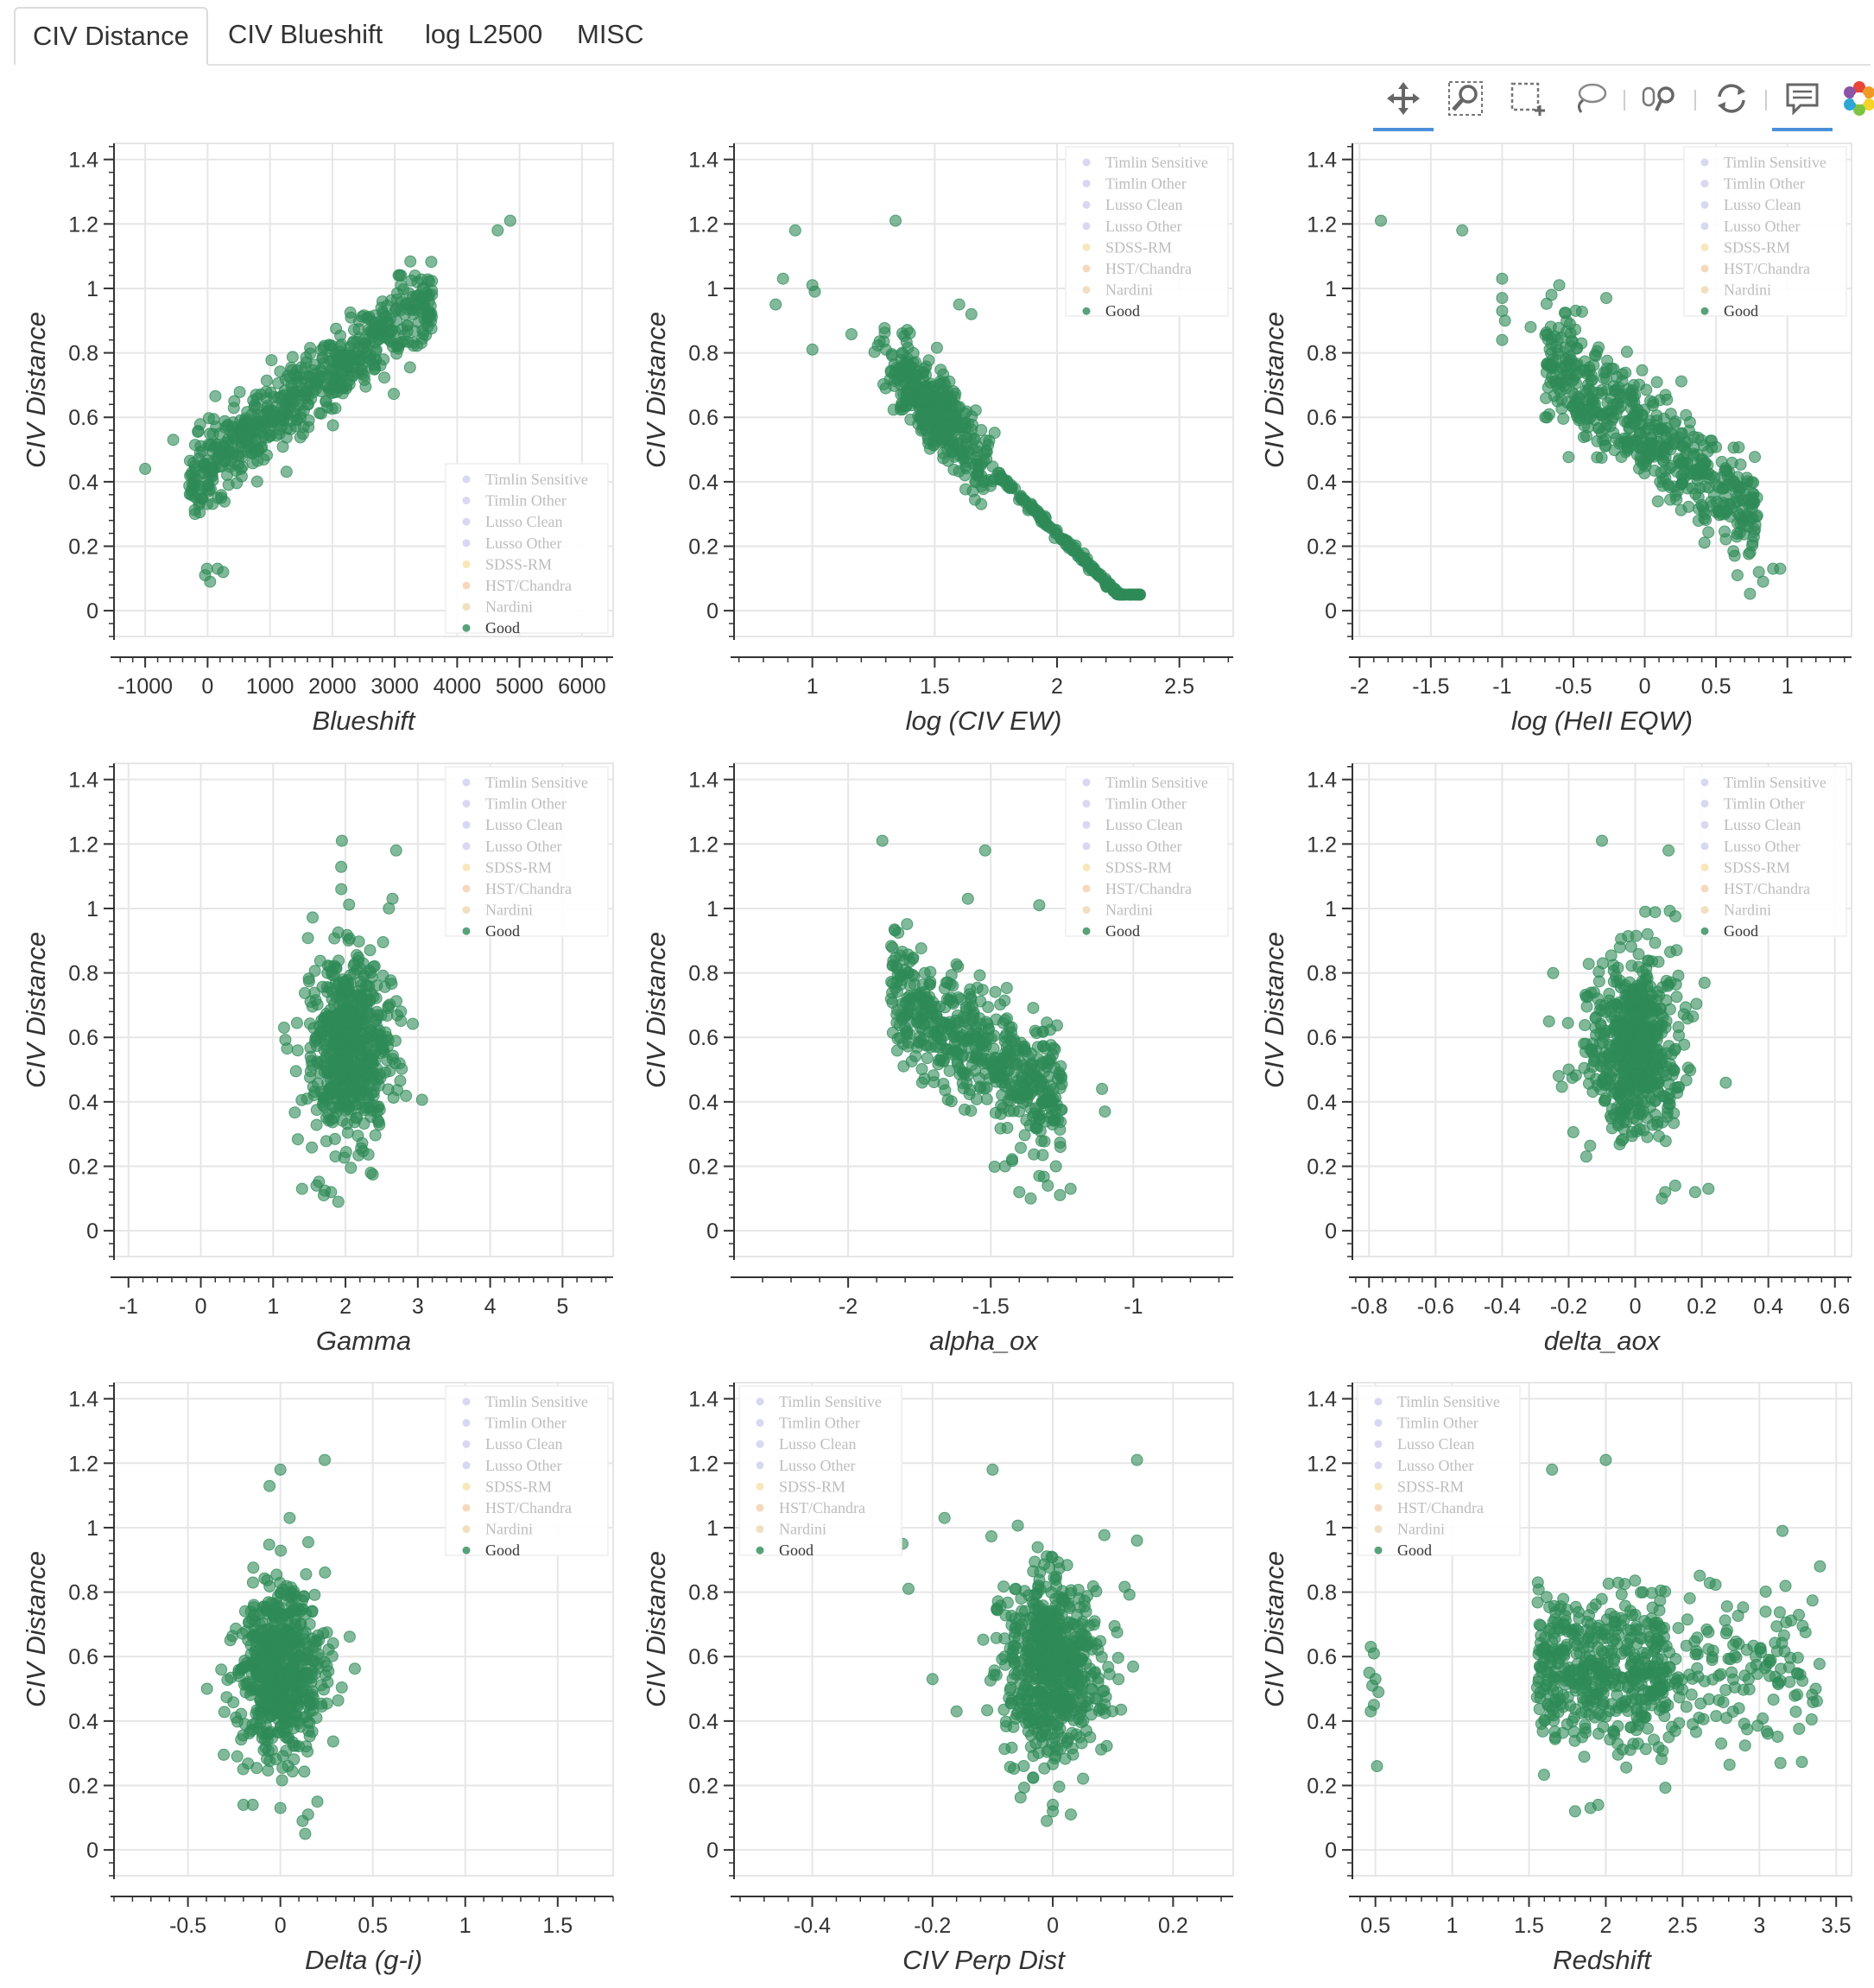 The height and width of the screenshot is (1988, 1874). I want to click on y-tick-label: 0.4, so click(83, 483).